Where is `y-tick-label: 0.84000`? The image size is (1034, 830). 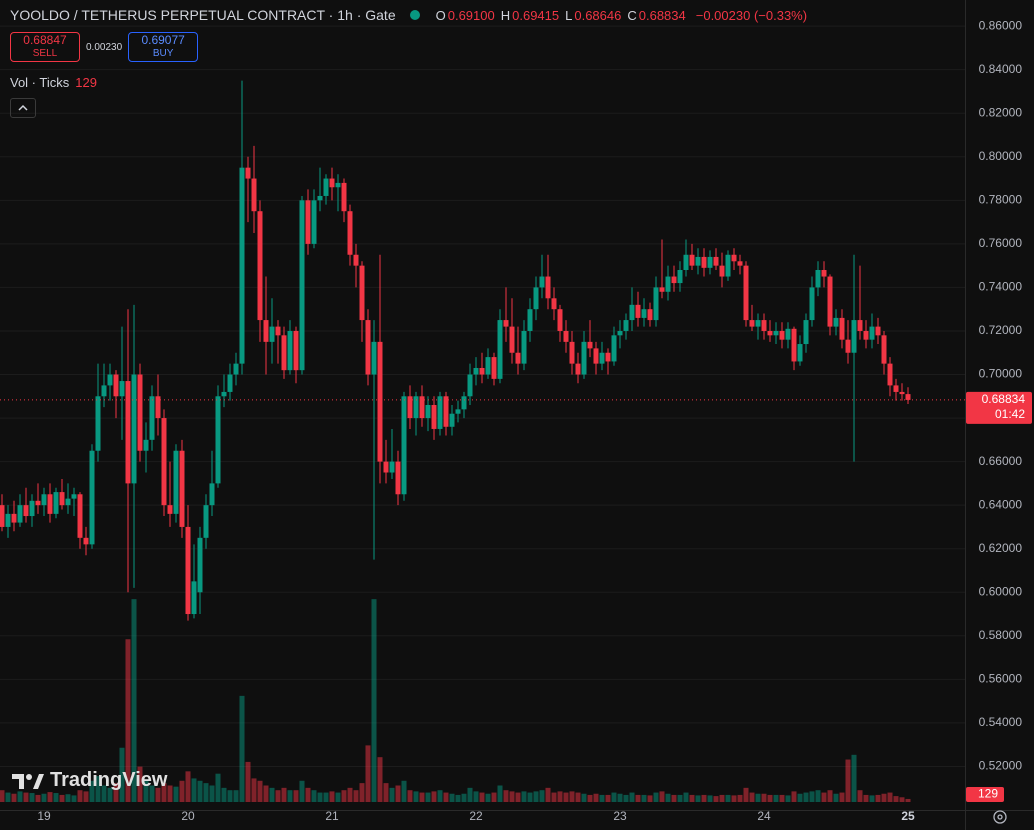 y-tick-label: 0.84000 is located at coordinates (1001, 69).